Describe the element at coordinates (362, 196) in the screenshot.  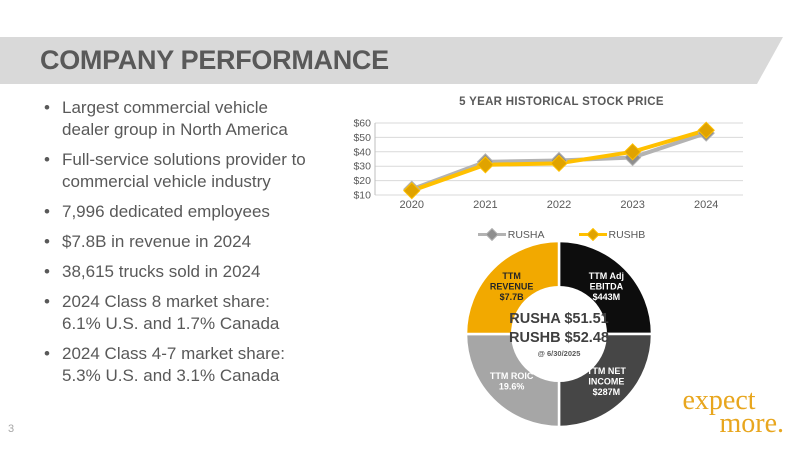
I see `svg-text: $10` at that location.